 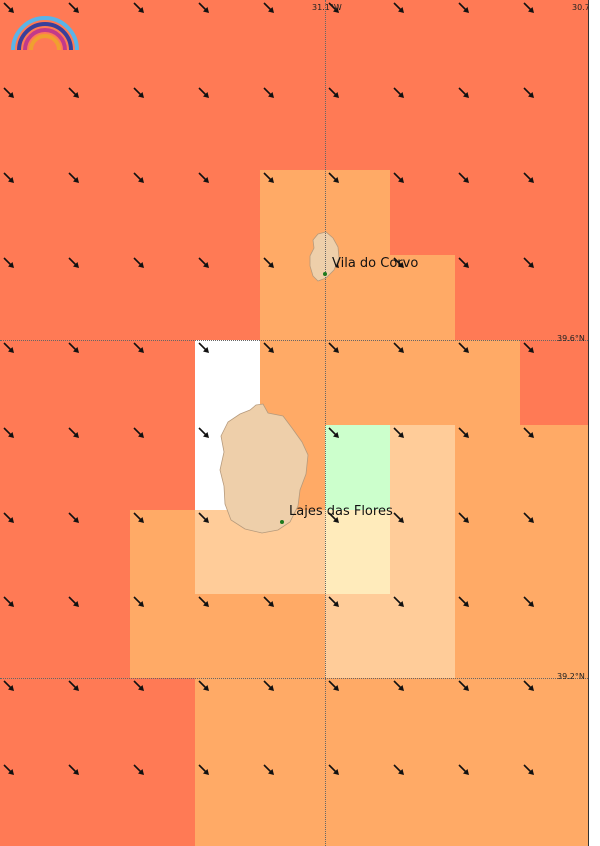 I want to click on longitude-label-31-1w: 31.1°W, so click(x=327, y=7).